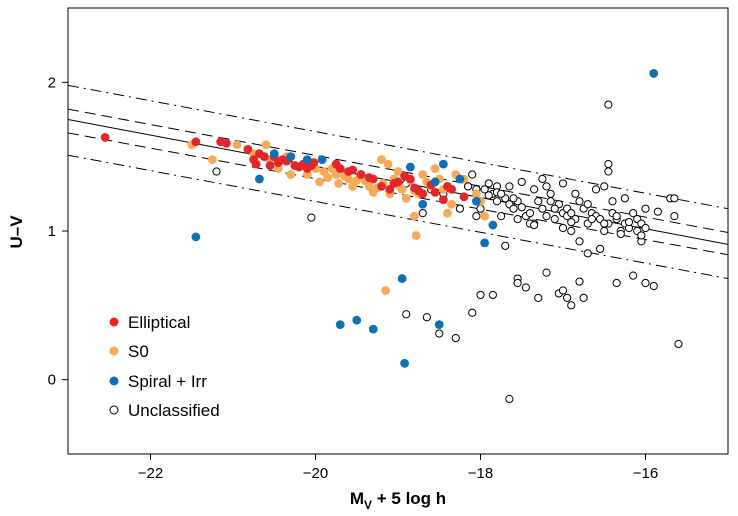 The height and width of the screenshot is (516, 738). Describe the element at coordinates (174, 410) in the screenshot. I see `legend-label-unclassified: Unclassified` at that location.